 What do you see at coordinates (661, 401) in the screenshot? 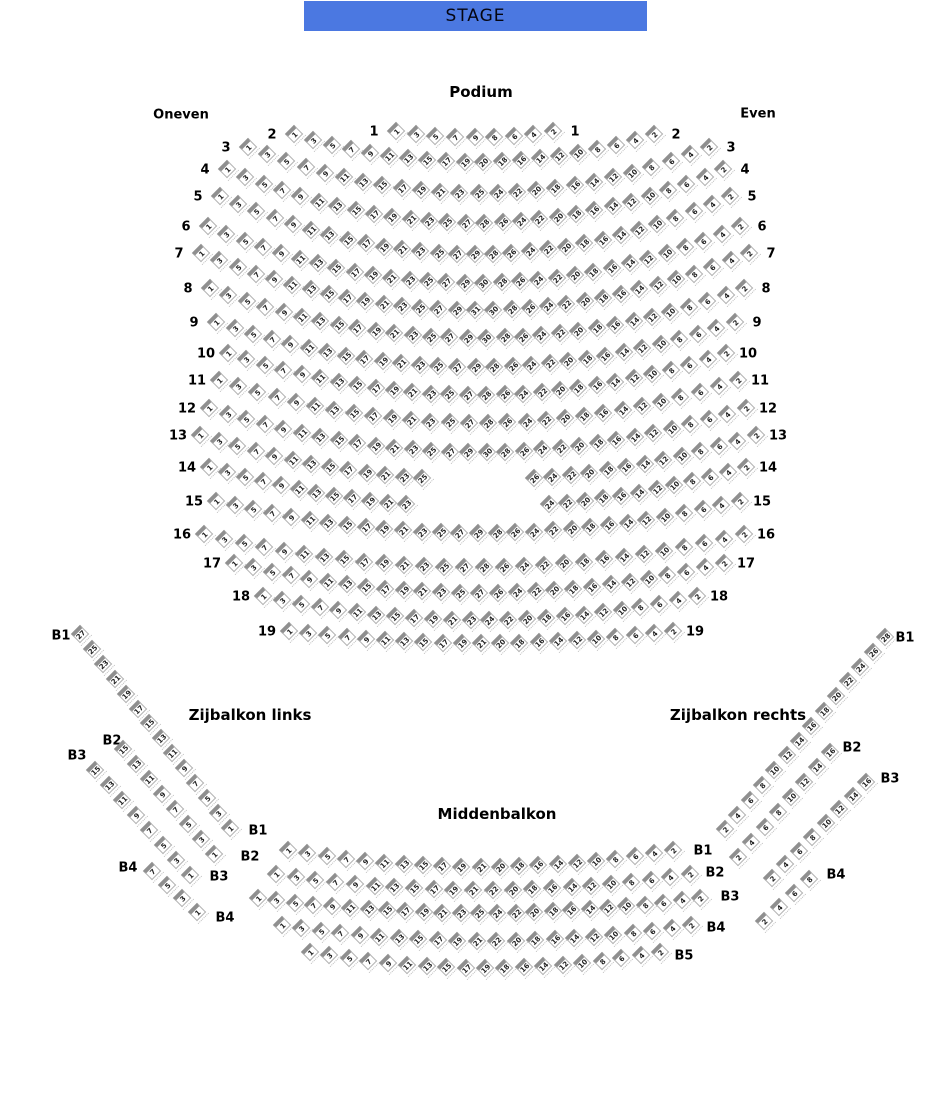
I see `seat: 10` at bounding box center [661, 401].